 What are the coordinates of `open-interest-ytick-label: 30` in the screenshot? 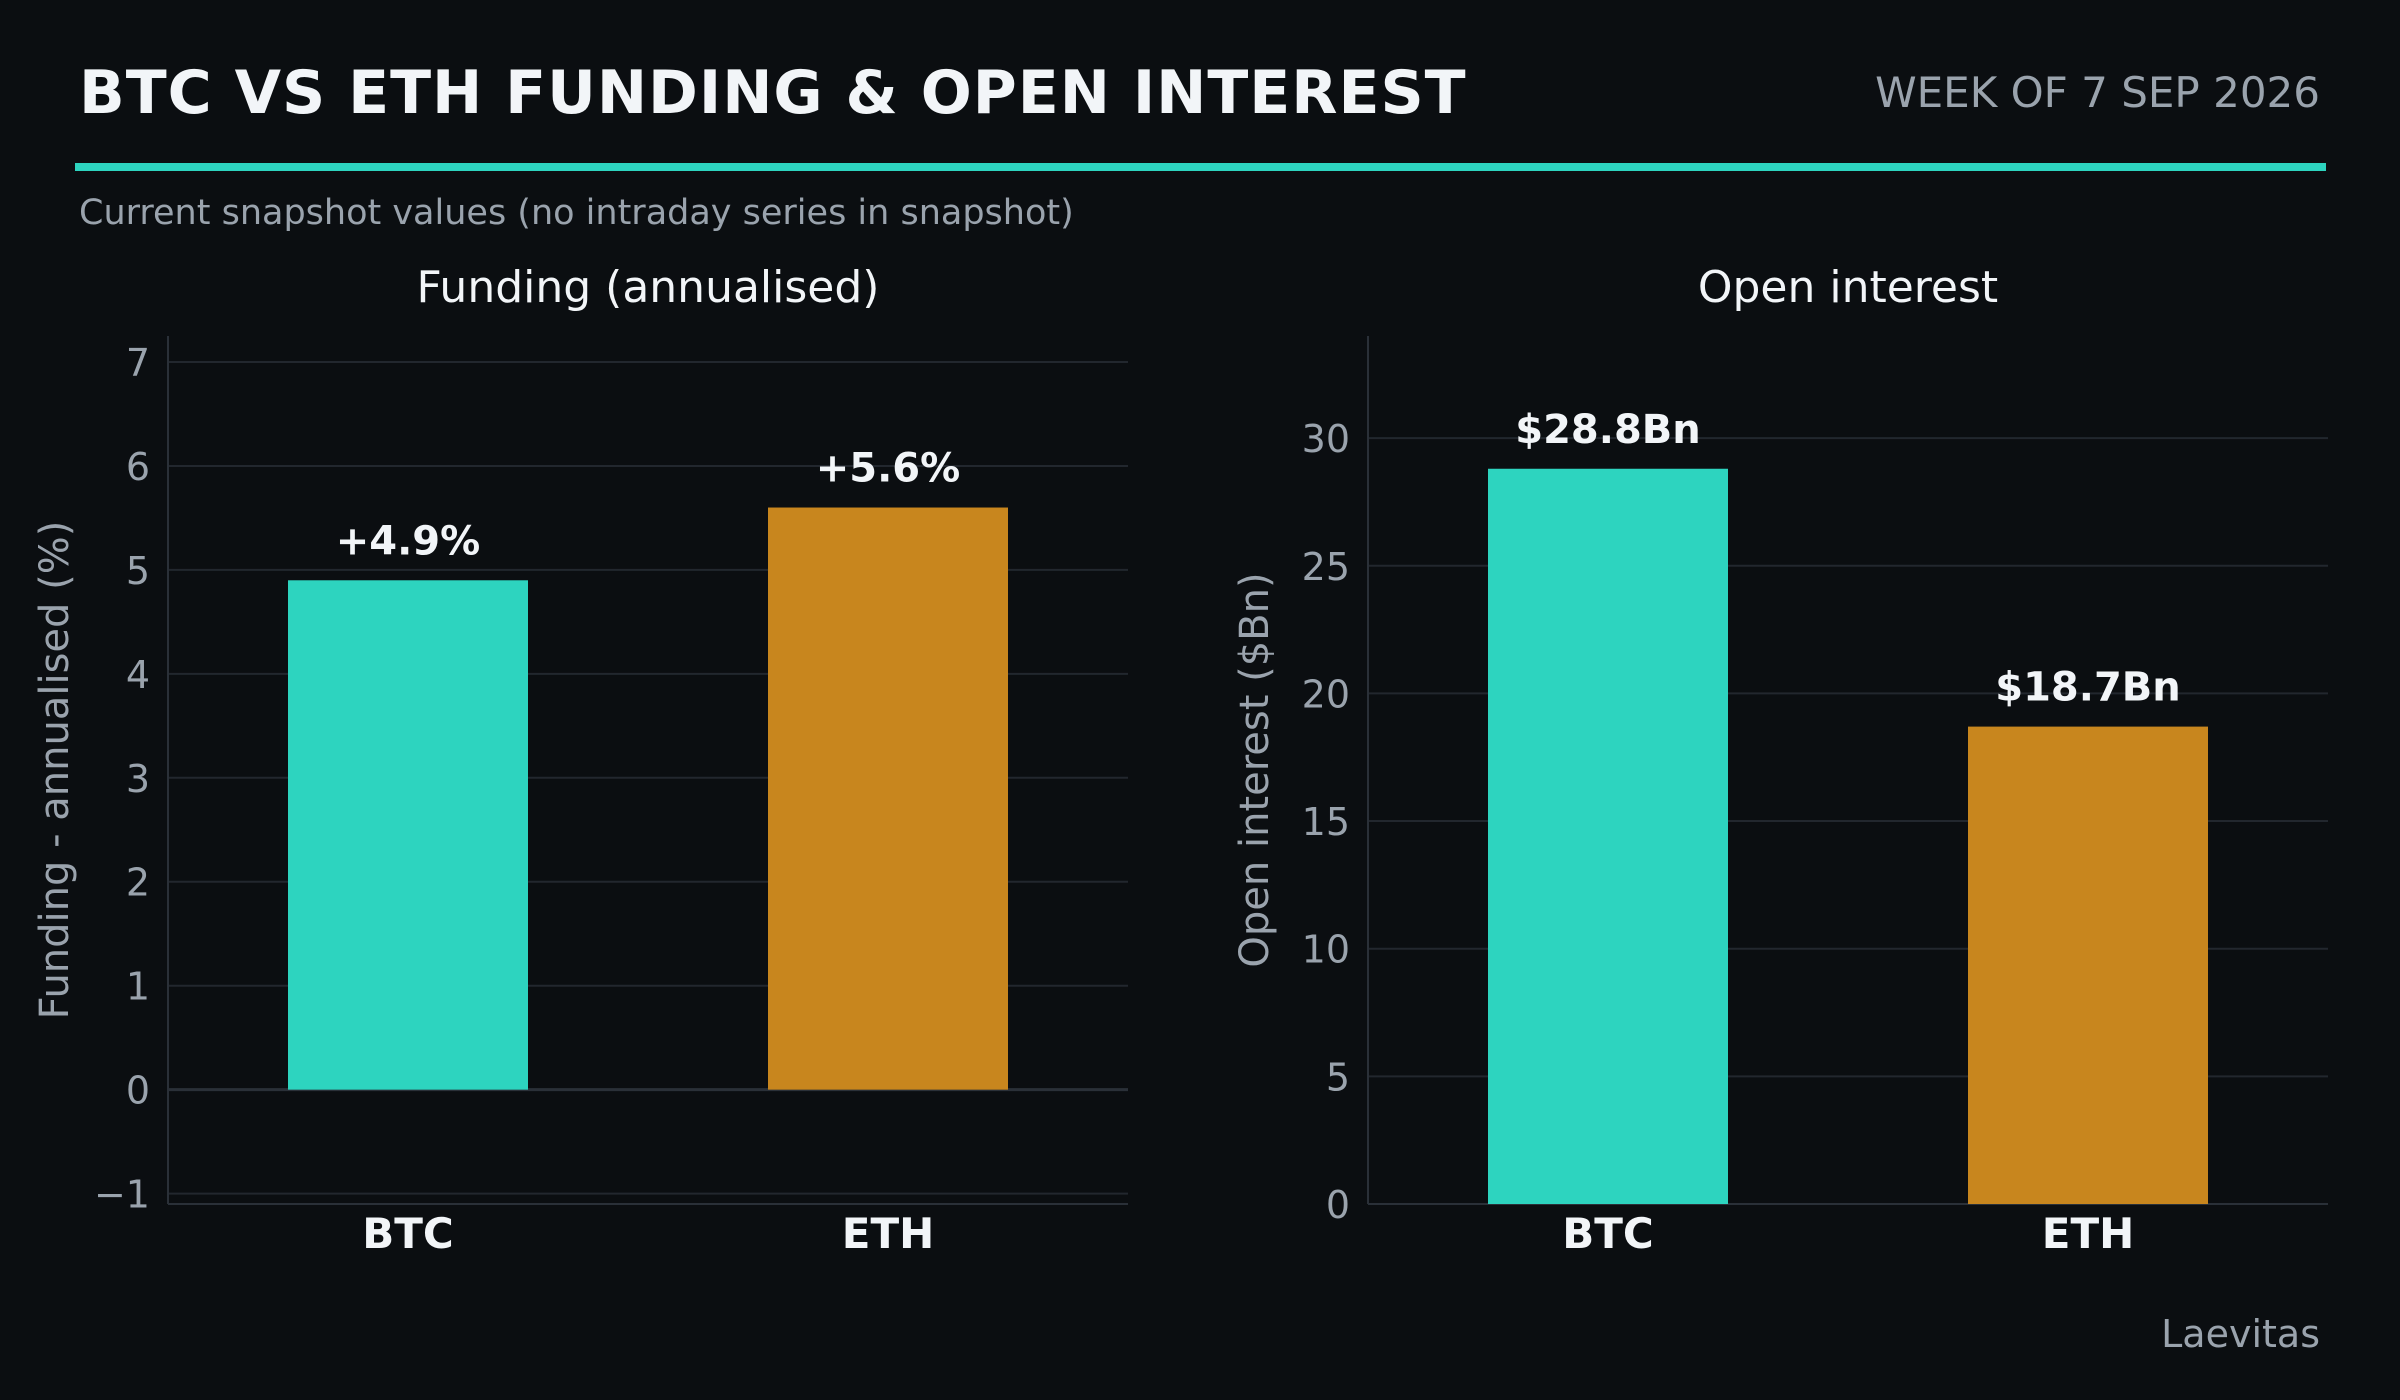 It's located at (1326, 439).